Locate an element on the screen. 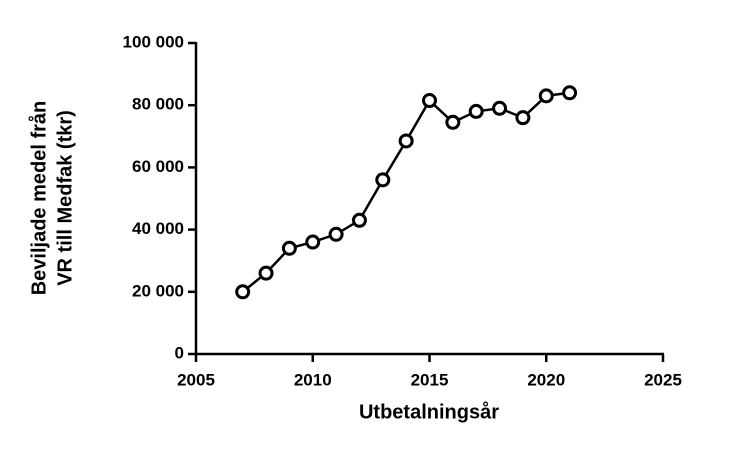  x-tick-label: 2025 is located at coordinates (663, 379).